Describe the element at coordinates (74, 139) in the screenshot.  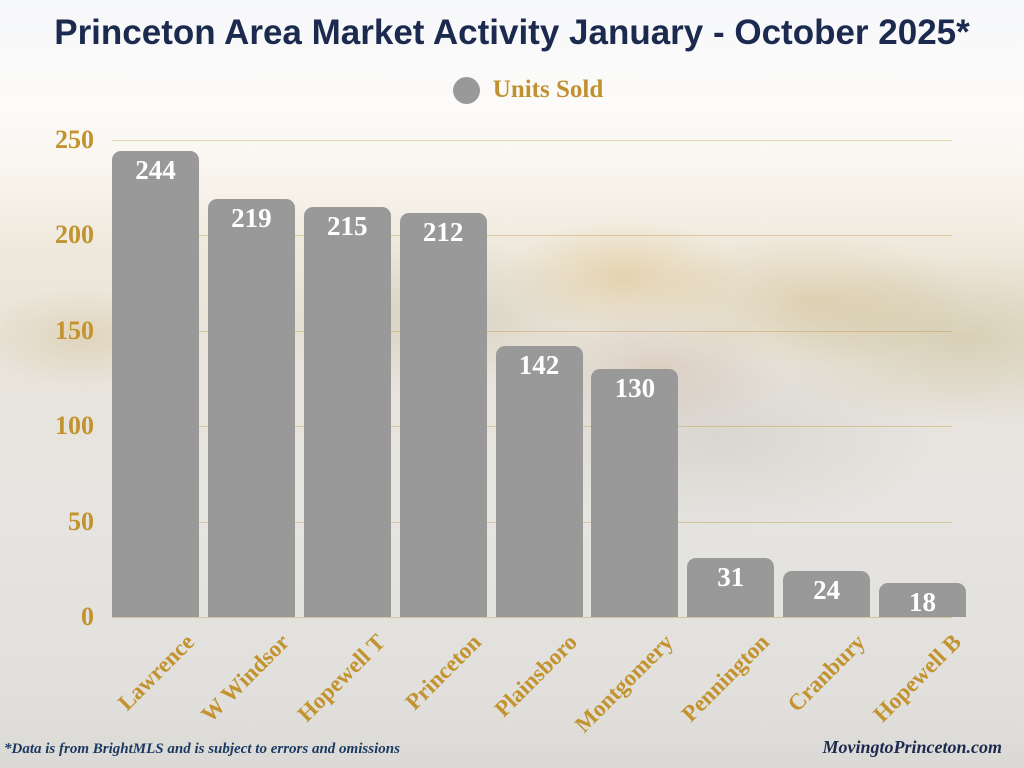
I see `y-axis-tick-label: 250` at that location.